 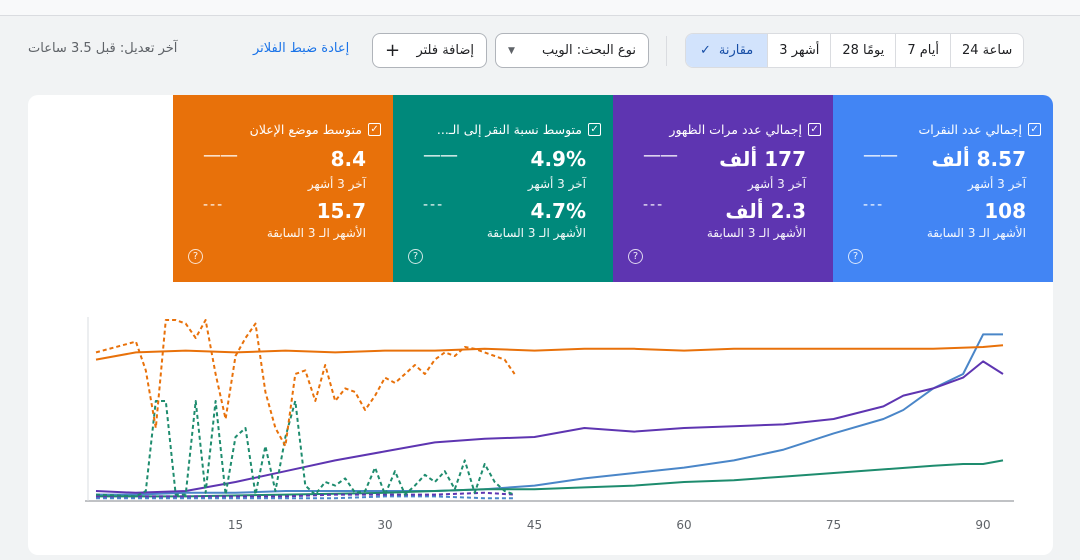 I want to click on series-line-impressions-previous, so click(x=305, y=494).